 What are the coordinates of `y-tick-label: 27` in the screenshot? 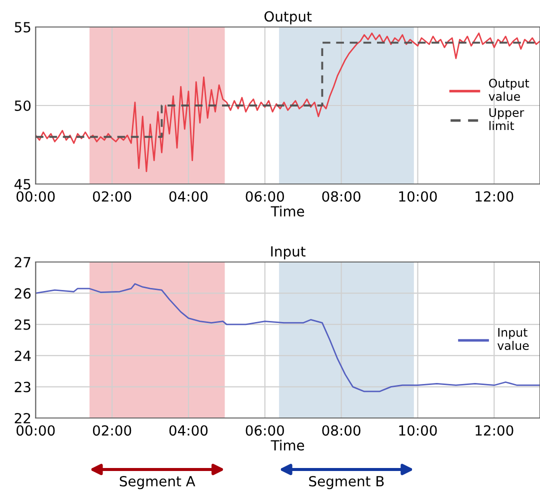 It's located at (22, 262).